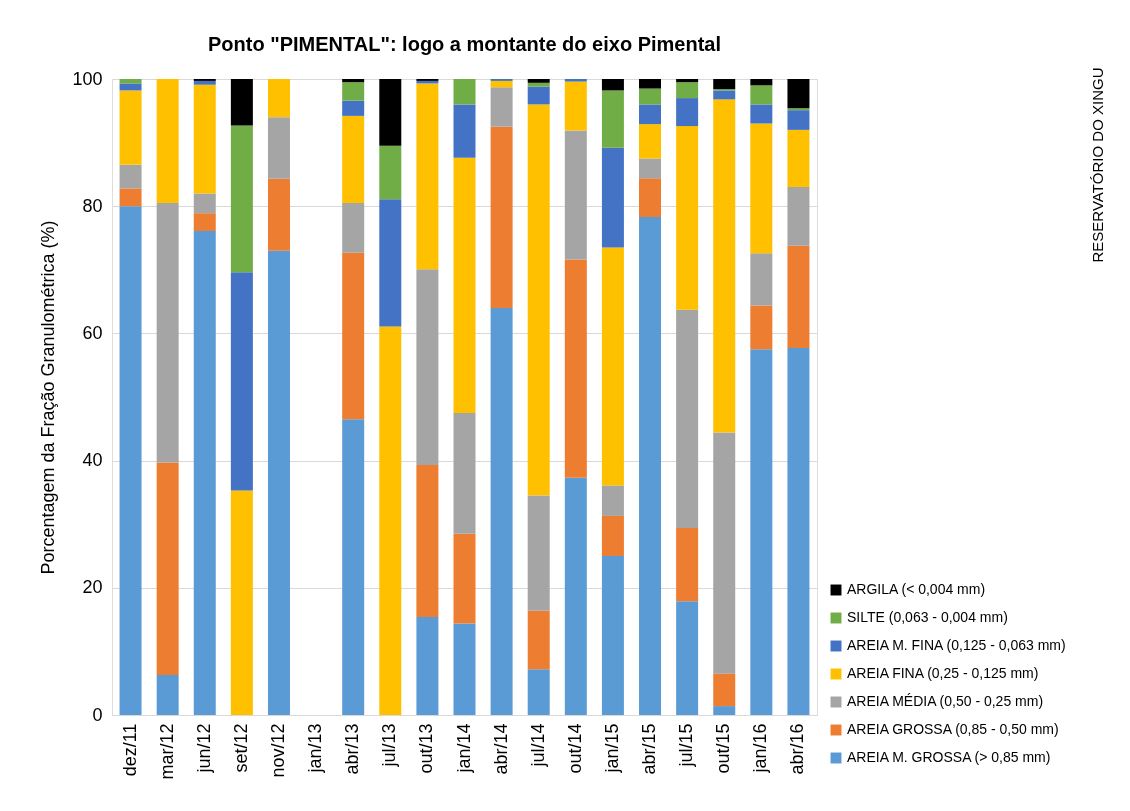 The width and height of the screenshot is (1130, 811). I want to click on x-tick-label: jul/13, so click(389, 745).